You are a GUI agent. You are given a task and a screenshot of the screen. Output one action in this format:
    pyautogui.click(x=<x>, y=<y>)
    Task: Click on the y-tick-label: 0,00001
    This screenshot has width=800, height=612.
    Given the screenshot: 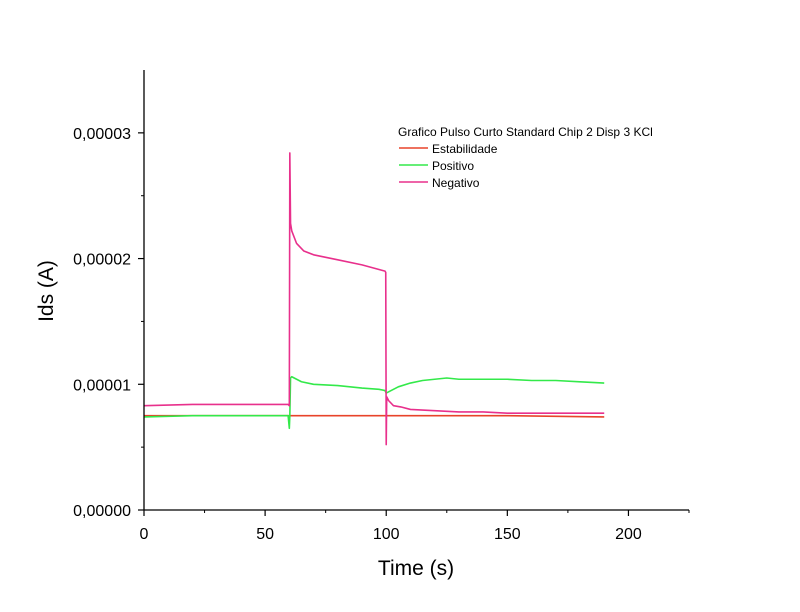 What is the action you would take?
    pyautogui.click(x=102, y=385)
    